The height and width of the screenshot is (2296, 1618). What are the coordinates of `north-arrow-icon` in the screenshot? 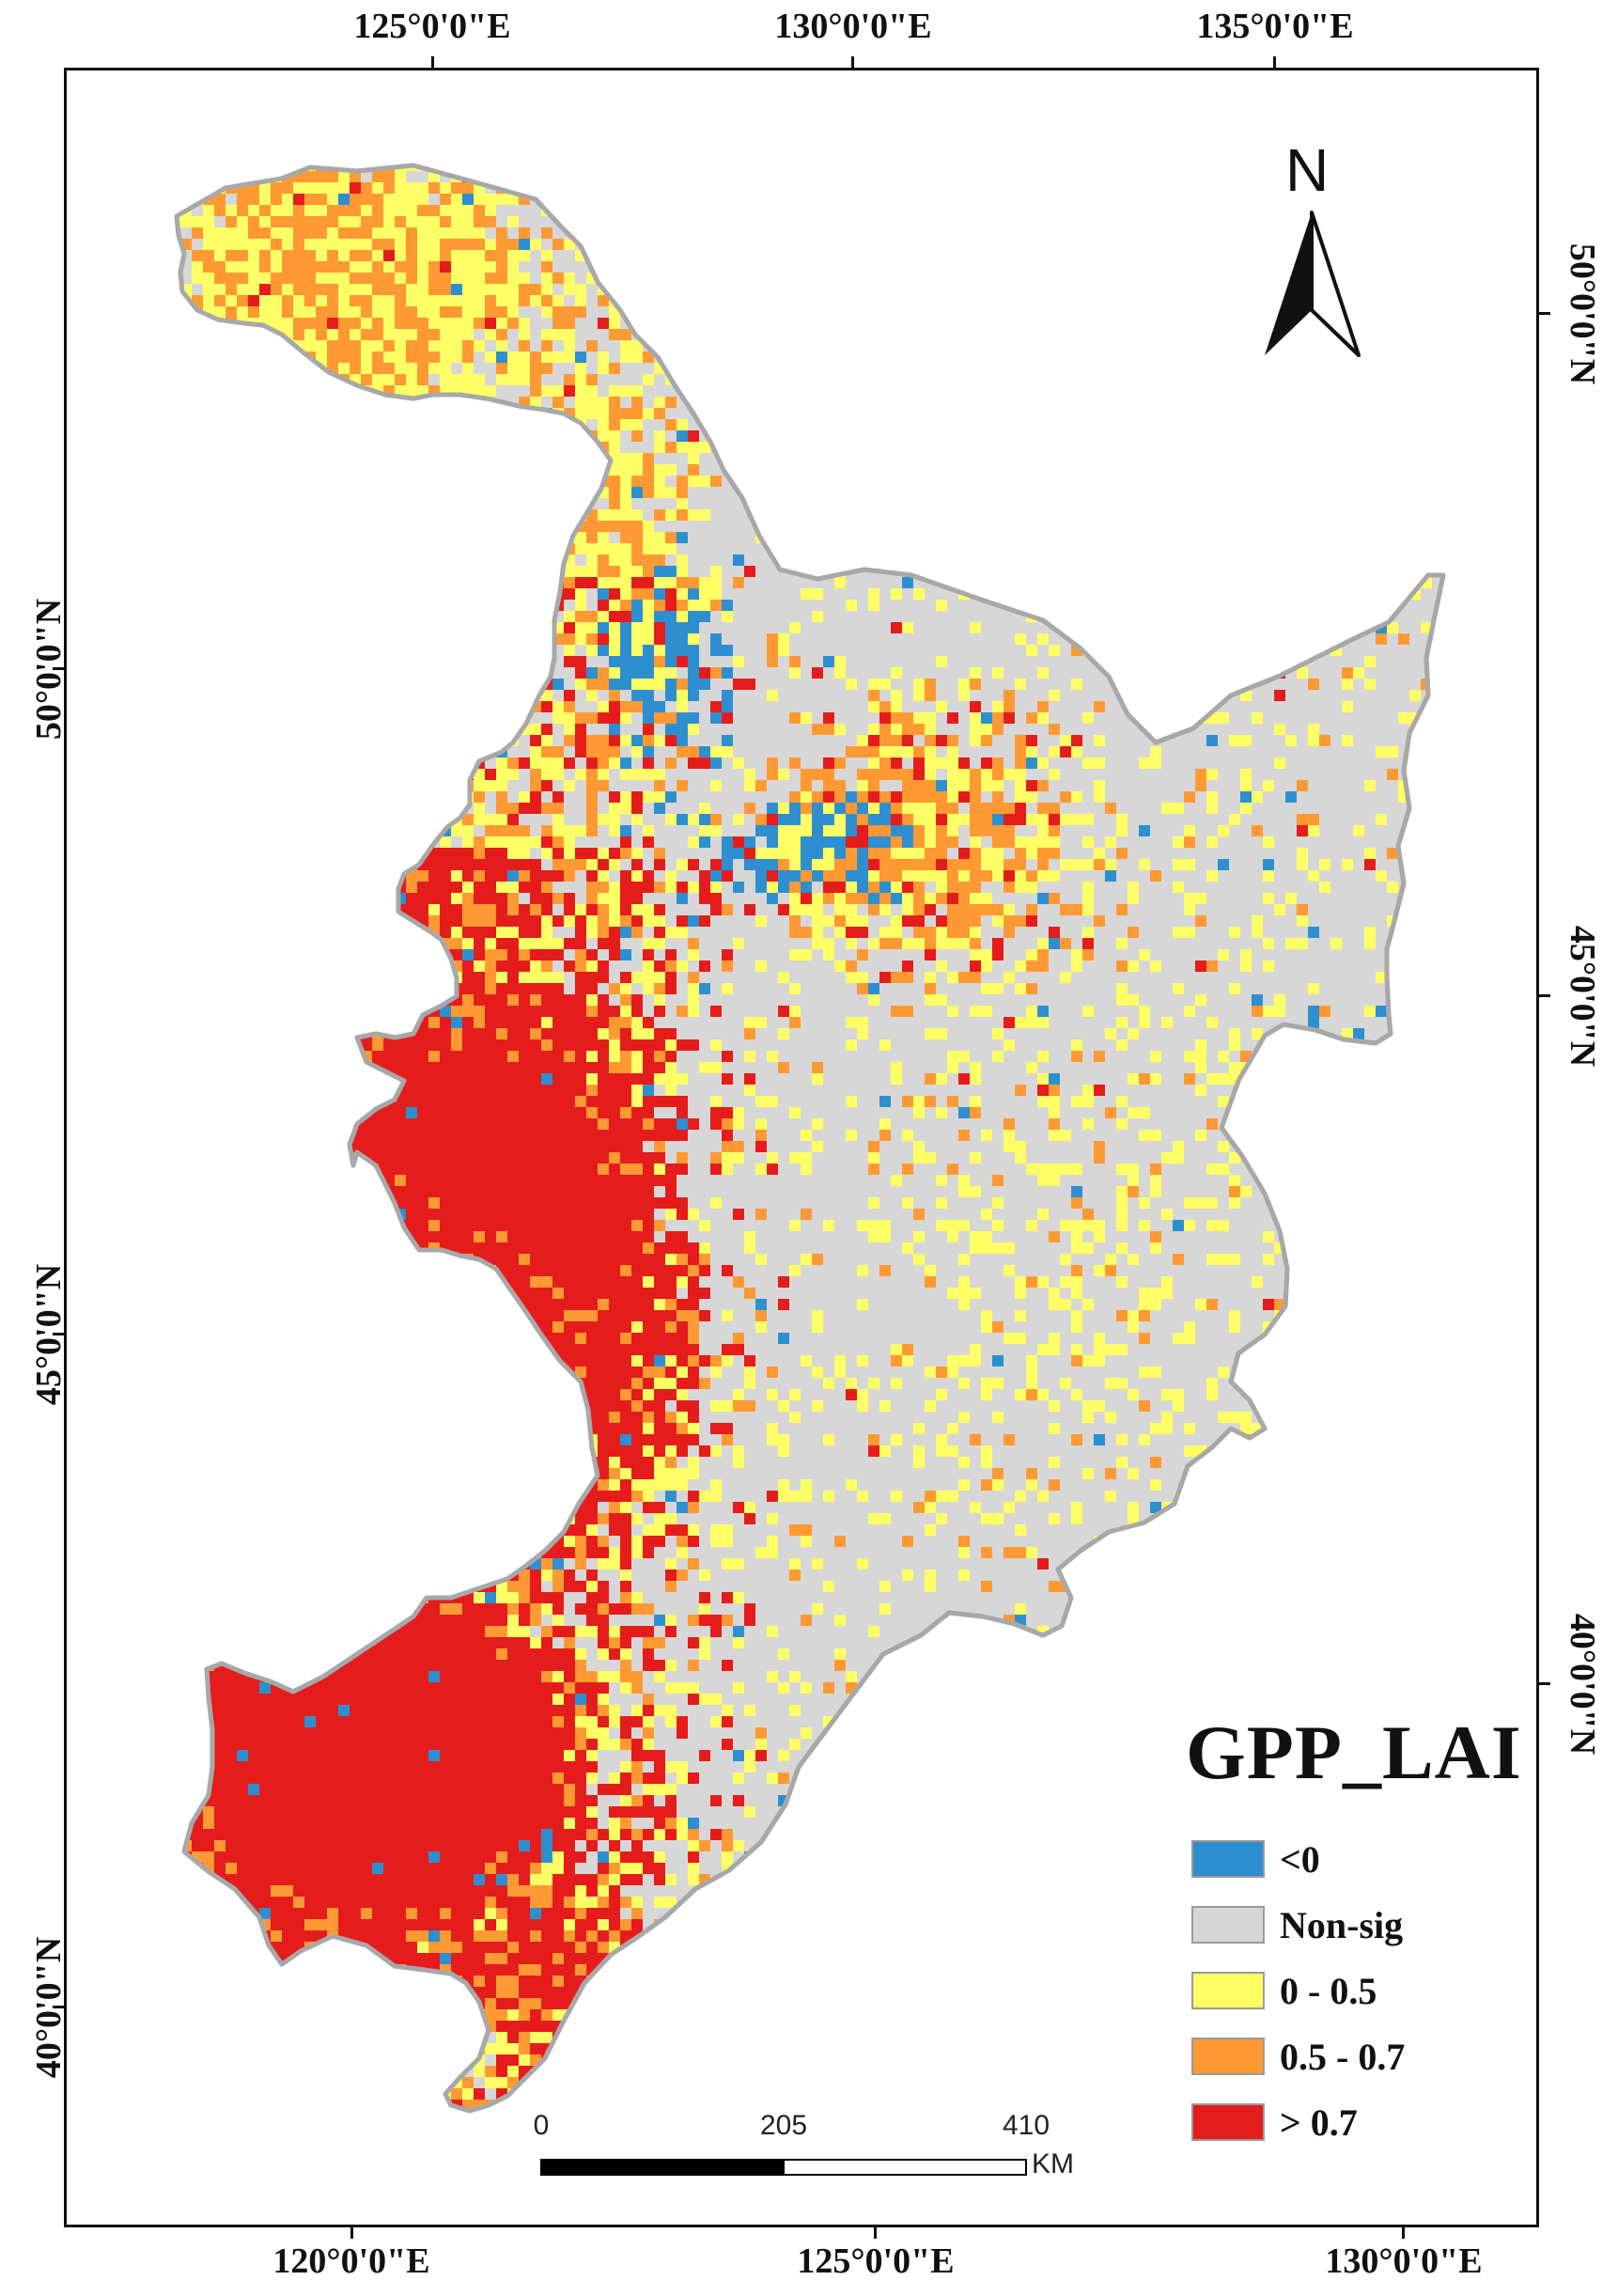 It's located at (1313, 284).